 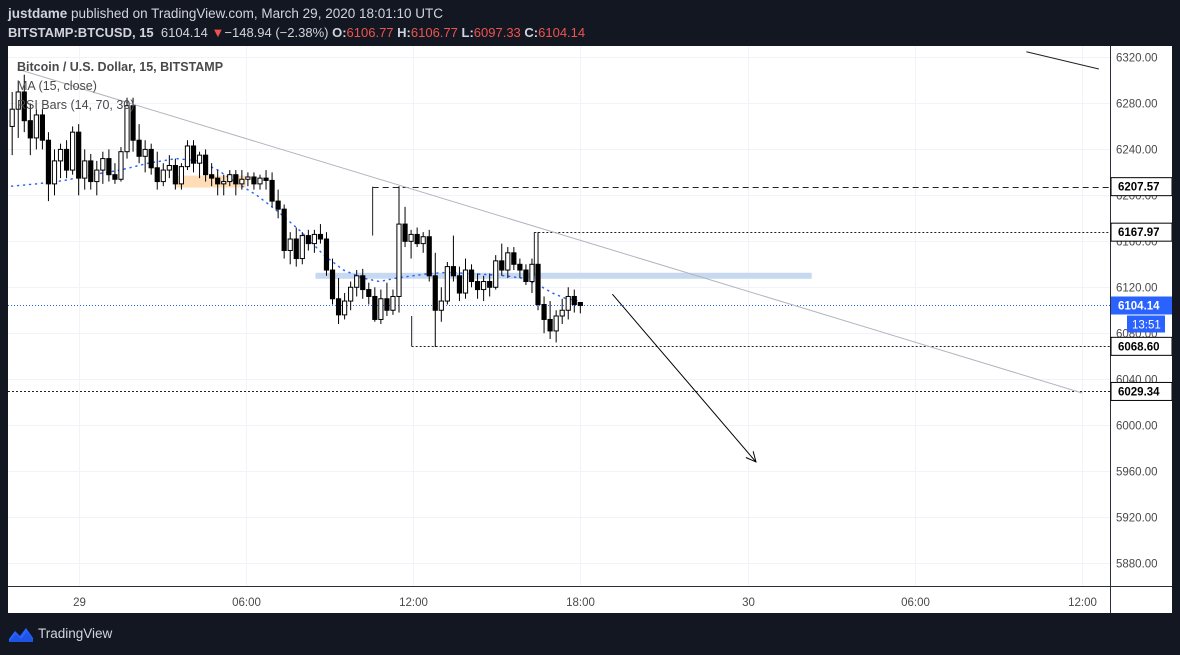 What do you see at coordinates (246, 603) in the screenshot?
I see `time-tick-label: 06:00` at bounding box center [246, 603].